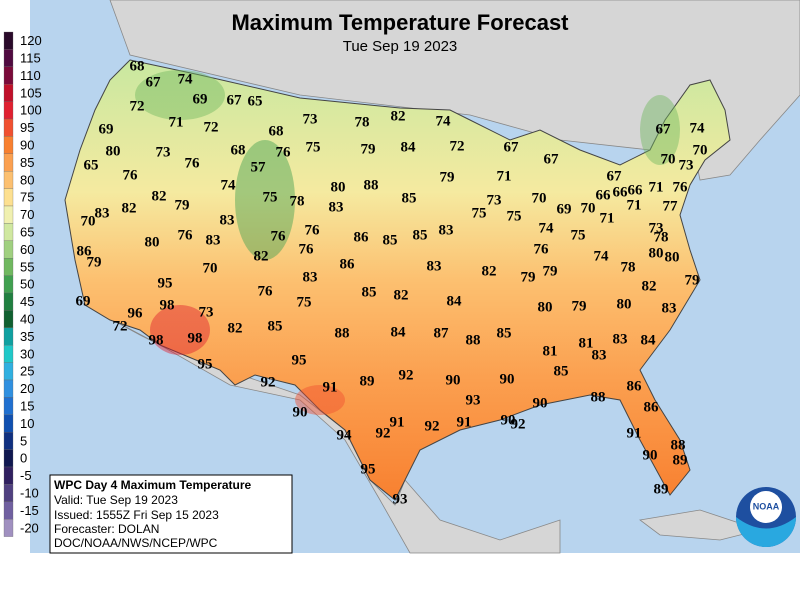 The image size is (800, 605). What do you see at coordinates (550, 351) in the screenshot?
I see `temperature-label: 81` at bounding box center [550, 351].